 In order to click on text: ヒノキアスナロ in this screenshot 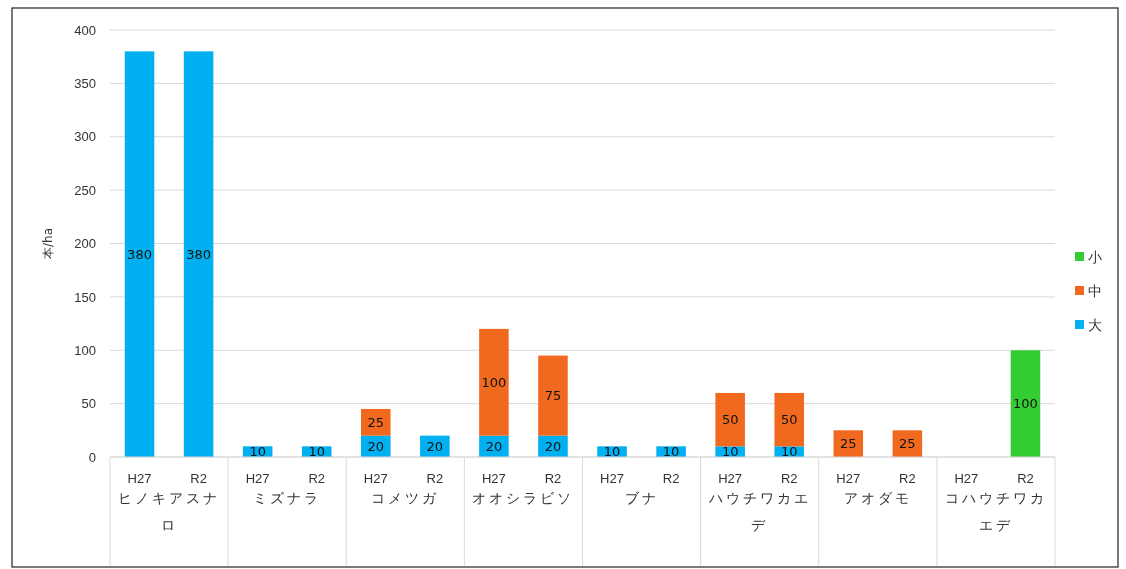, I will do `click(169, 511)`.